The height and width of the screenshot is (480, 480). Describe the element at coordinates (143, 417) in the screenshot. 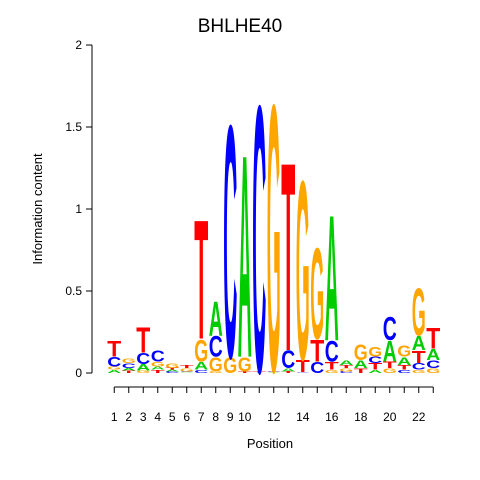

I see `x-tick-label: 3` at that location.